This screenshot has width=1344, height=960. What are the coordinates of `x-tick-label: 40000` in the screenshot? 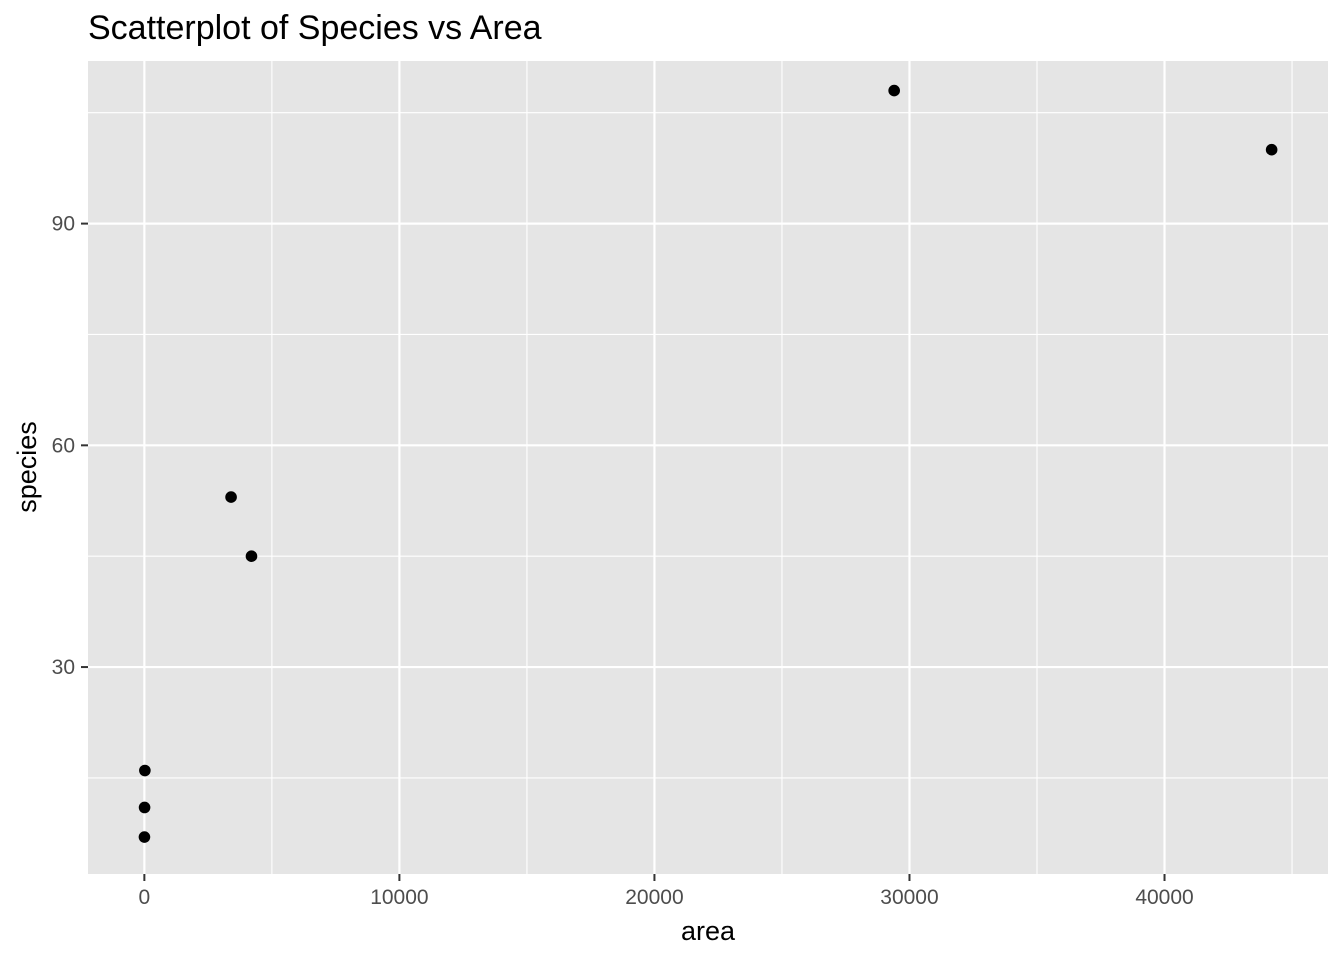 It's located at (1164, 897).